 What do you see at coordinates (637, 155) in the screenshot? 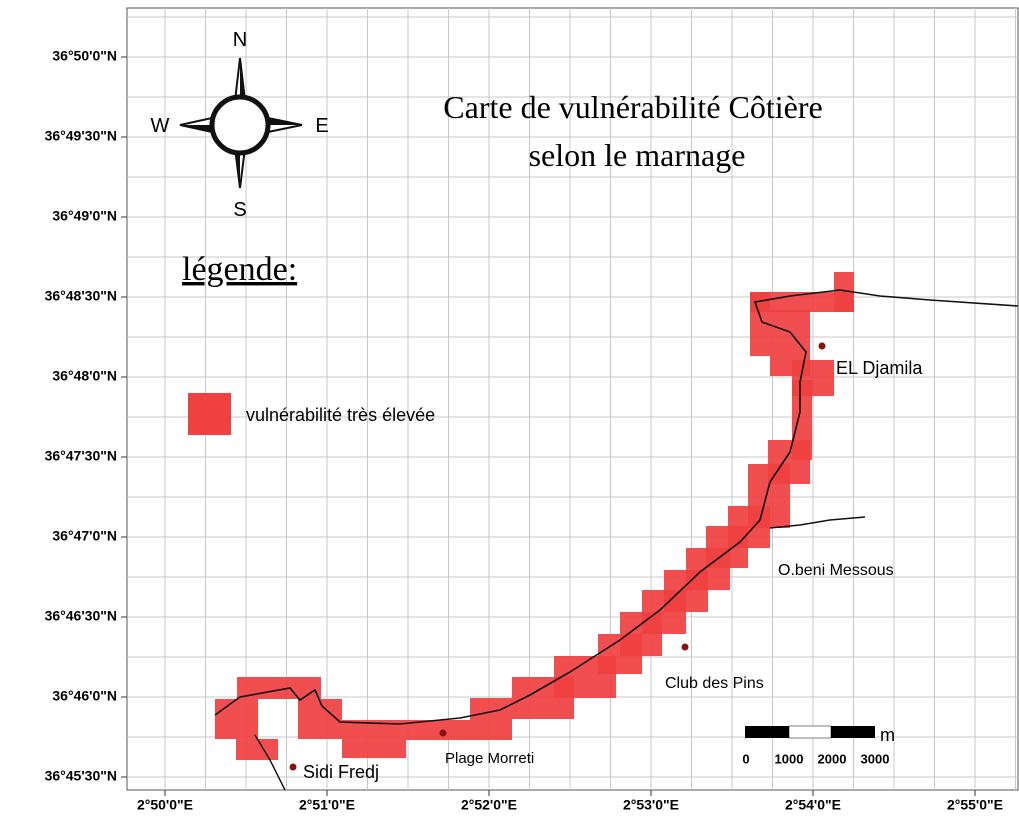
I see `map-title: selon le marnage` at bounding box center [637, 155].